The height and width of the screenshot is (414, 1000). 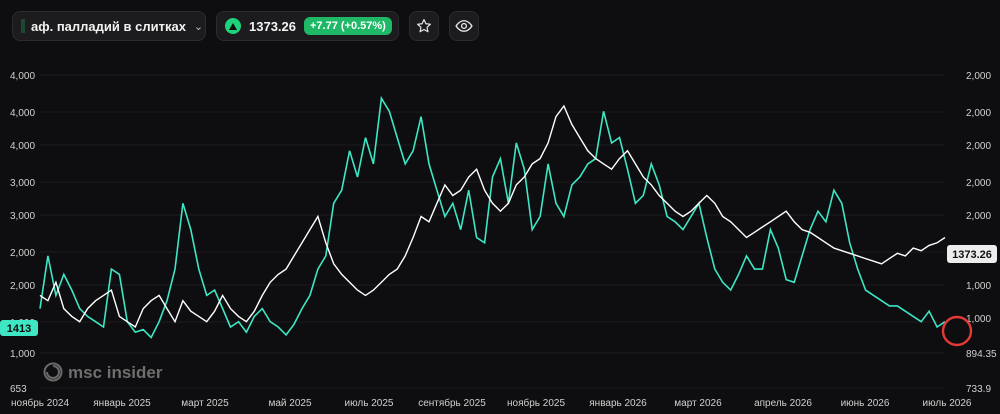 What do you see at coordinates (22, 354) in the screenshot?
I see `left-axis-tick-label: 1,000` at bounding box center [22, 354].